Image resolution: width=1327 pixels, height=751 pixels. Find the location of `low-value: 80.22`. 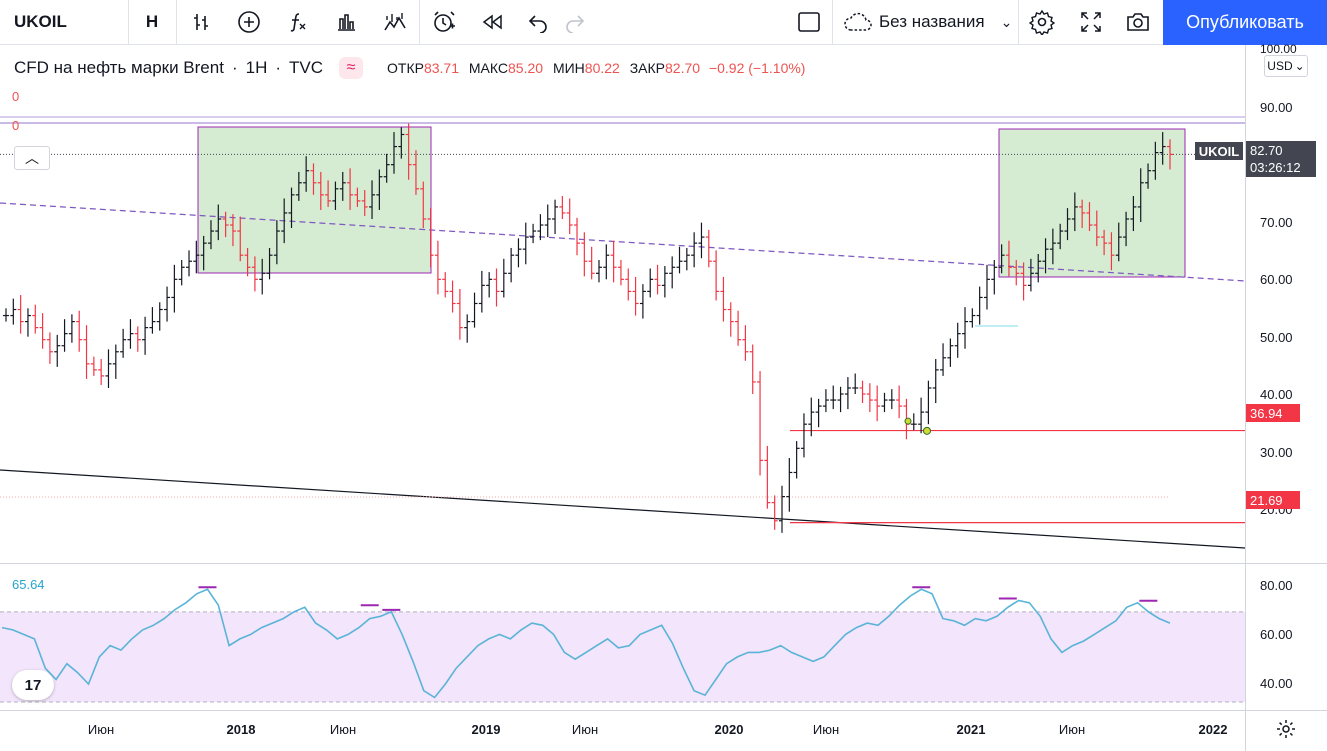

low-value: 80.22 is located at coordinates (602, 68).